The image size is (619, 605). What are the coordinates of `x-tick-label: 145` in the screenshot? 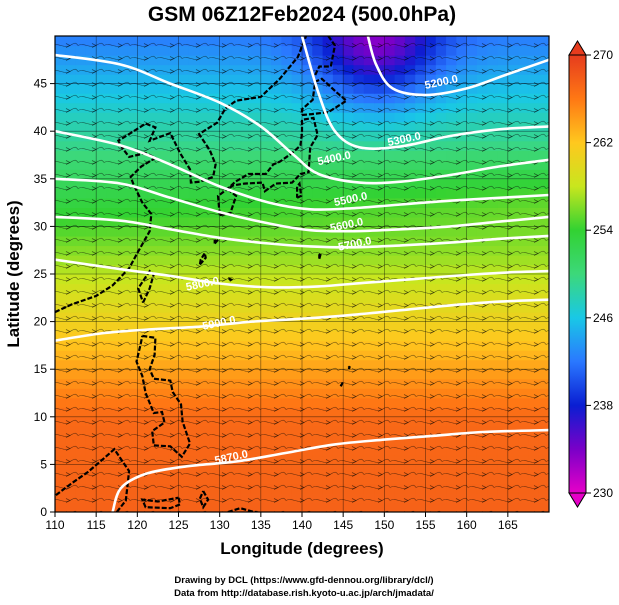 It's located at (343, 525).